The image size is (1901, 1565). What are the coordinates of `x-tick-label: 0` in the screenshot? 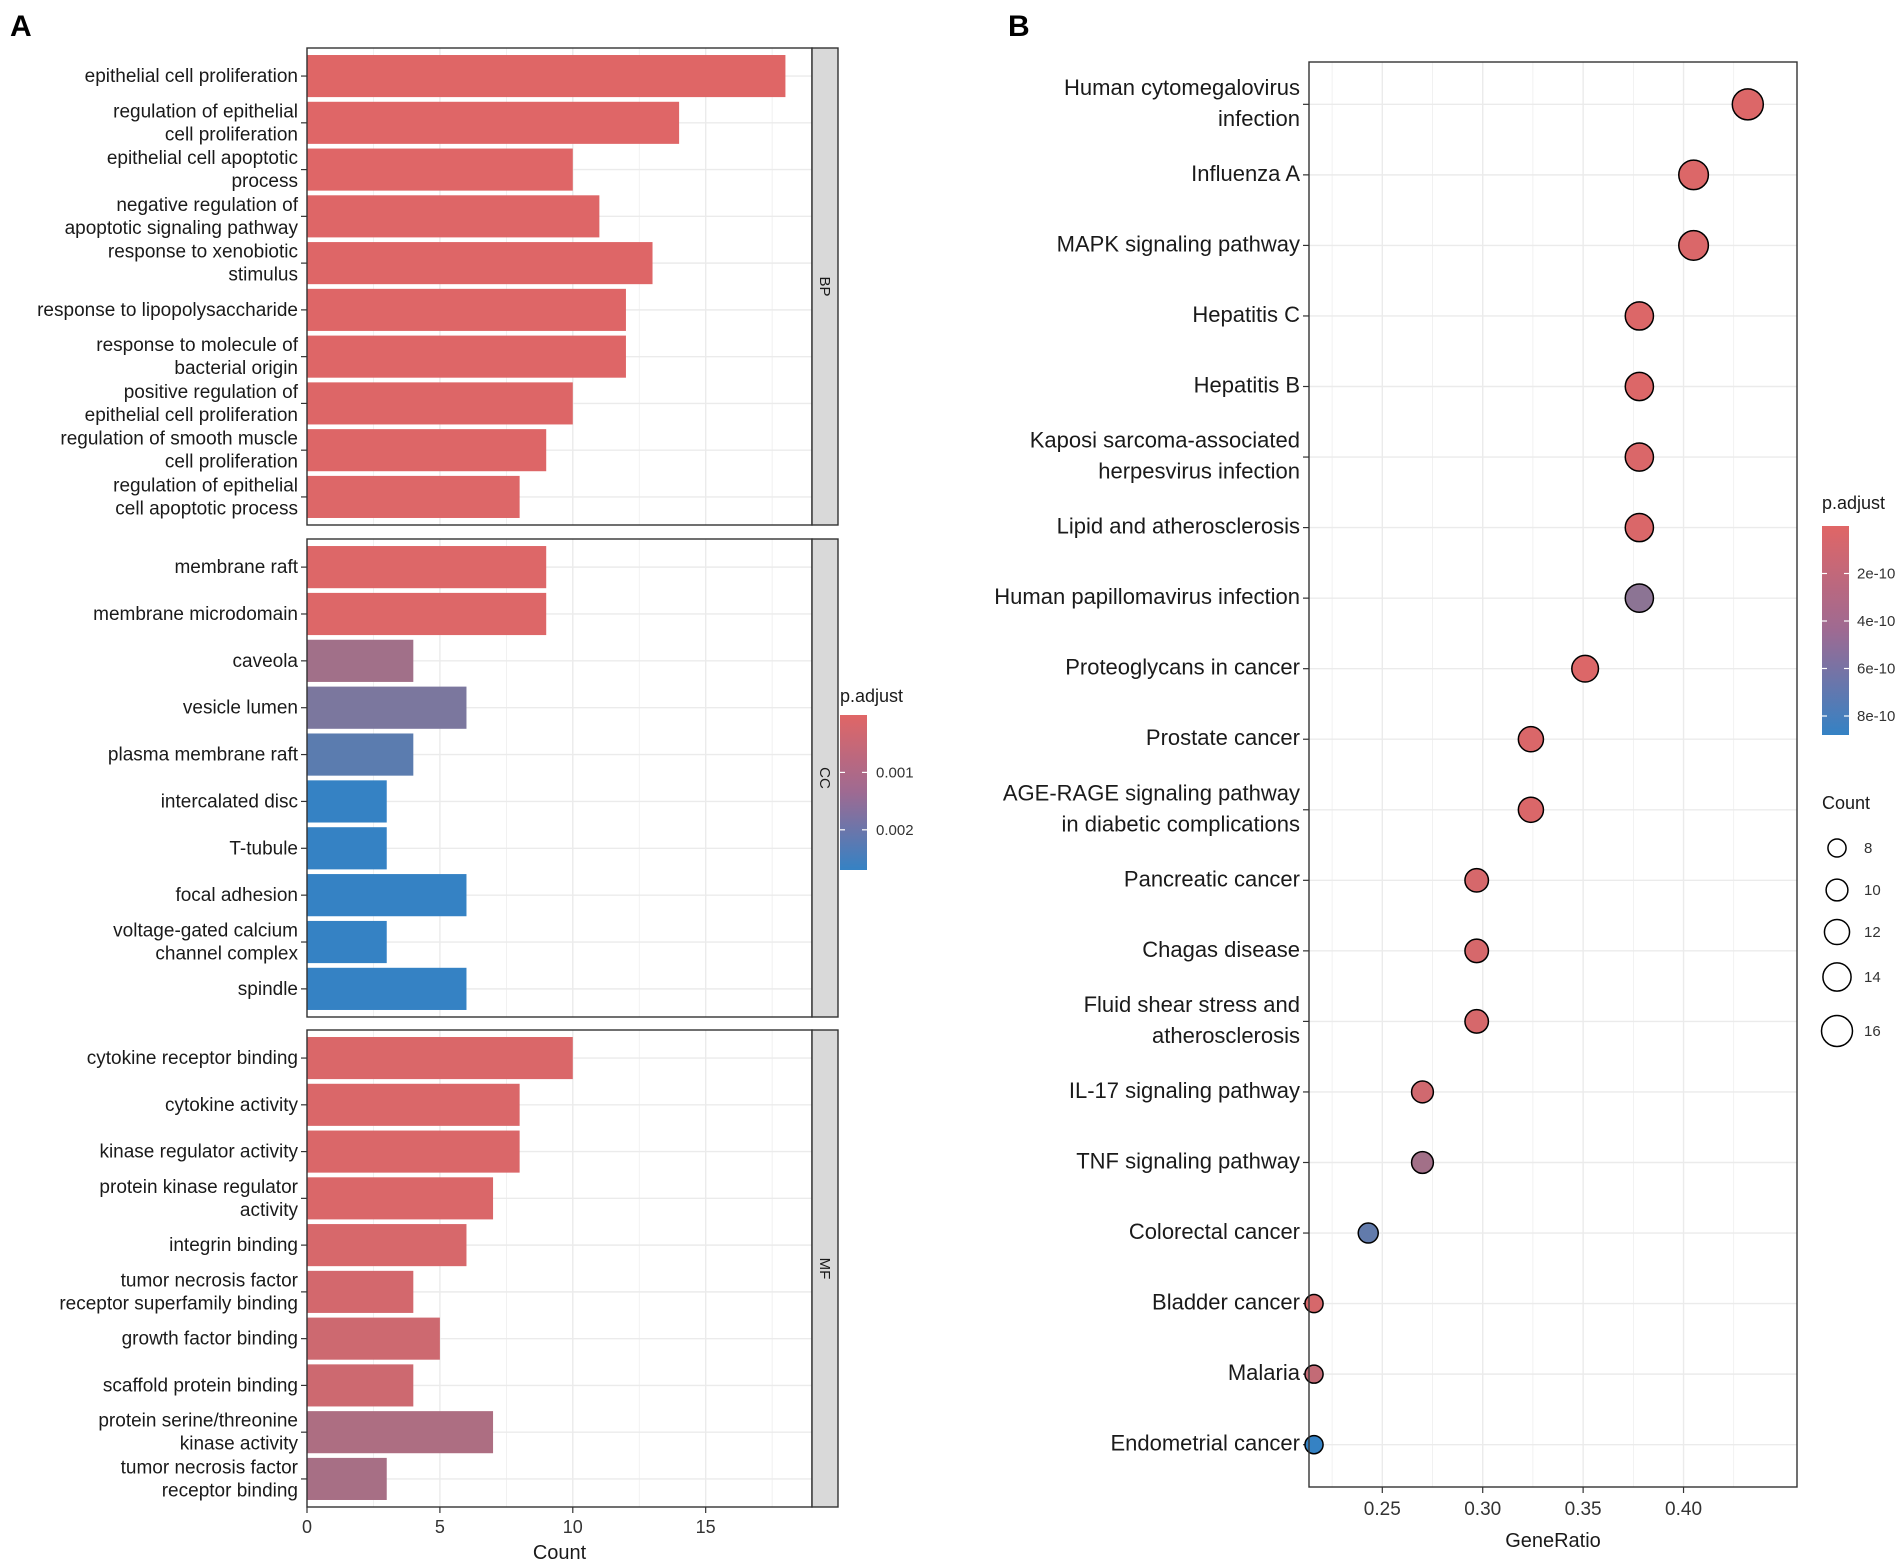 It's located at (307, 1527).